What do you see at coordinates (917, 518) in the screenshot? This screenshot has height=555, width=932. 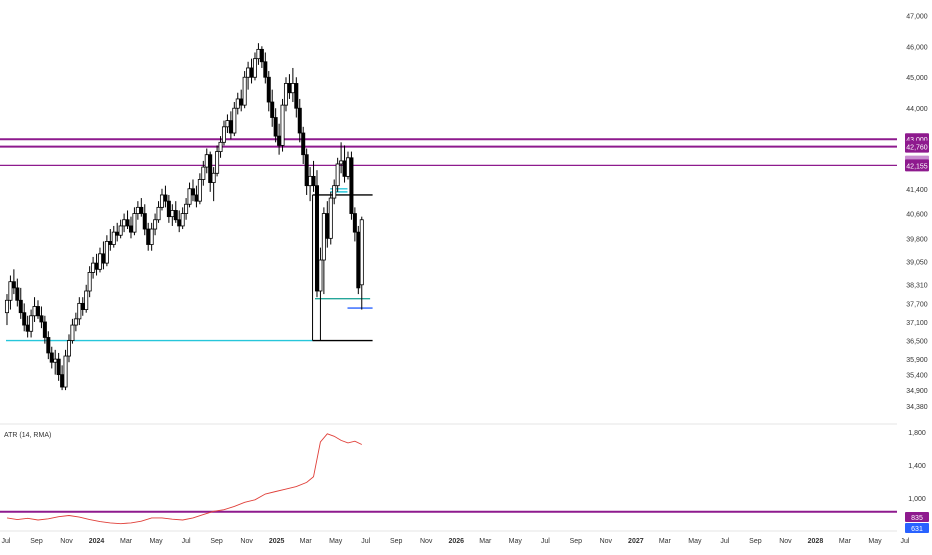 I see `atr-badge-label: 835` at bounding box center [917, 518].